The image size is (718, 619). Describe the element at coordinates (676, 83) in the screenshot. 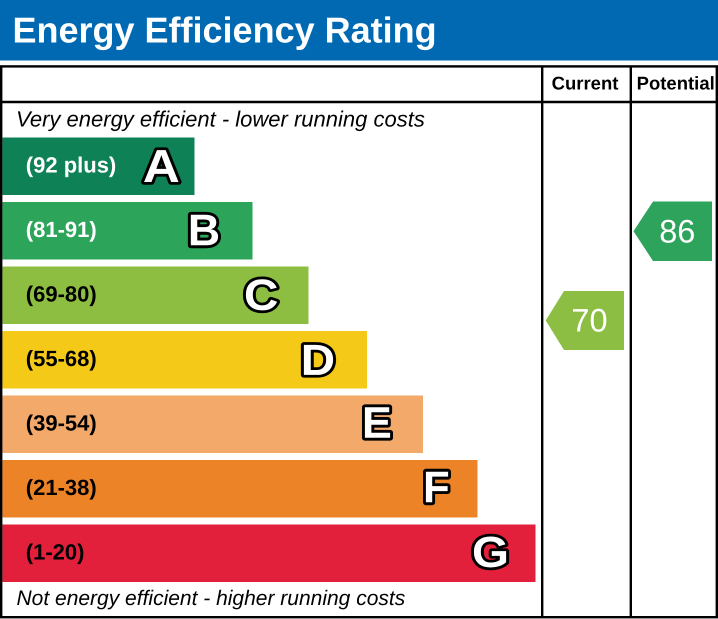

I see `svg-text: Potential` at that location.